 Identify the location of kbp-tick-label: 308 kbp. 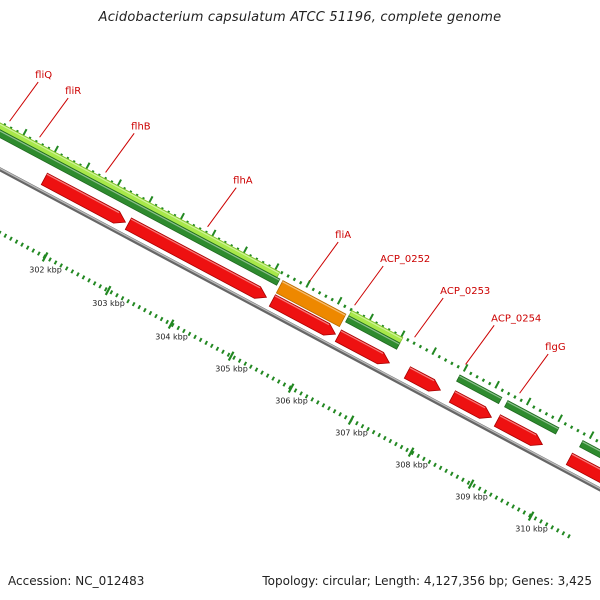
(411, 464).